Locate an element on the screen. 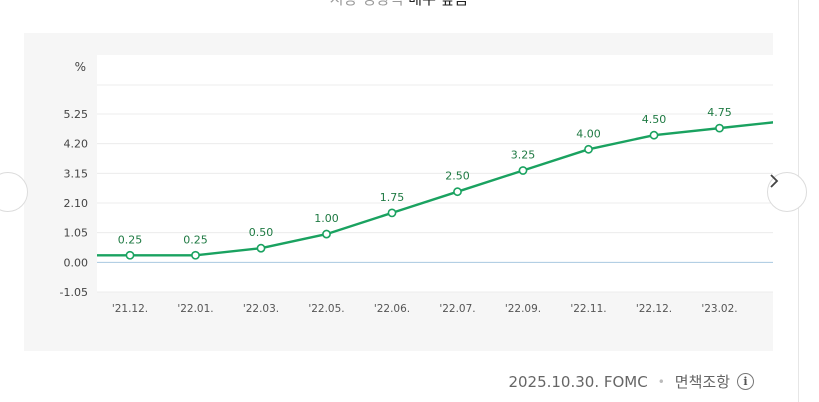 The width and height of the screenshot is (819, 402). chevron-left-icon is located at coordinates (0, 181).